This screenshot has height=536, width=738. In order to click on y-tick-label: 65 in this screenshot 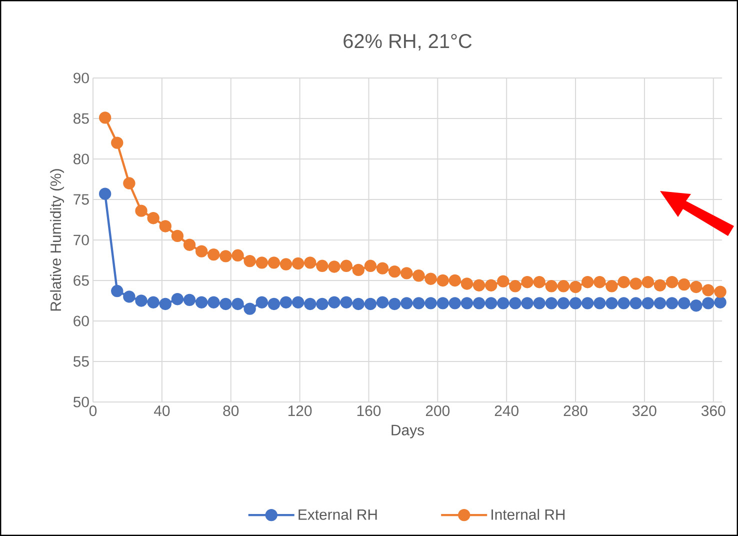, I will do `click(81, 280)`.